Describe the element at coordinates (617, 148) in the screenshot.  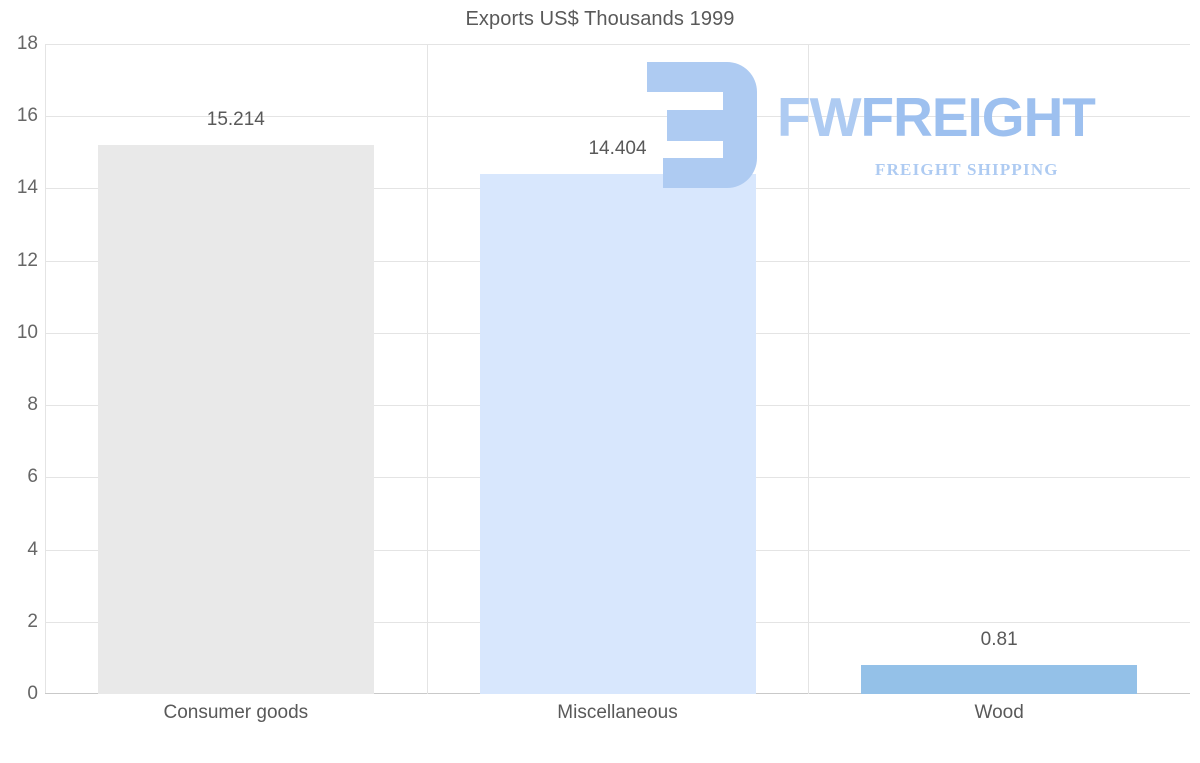
I see `bar-value-label: 14.404` at that location.